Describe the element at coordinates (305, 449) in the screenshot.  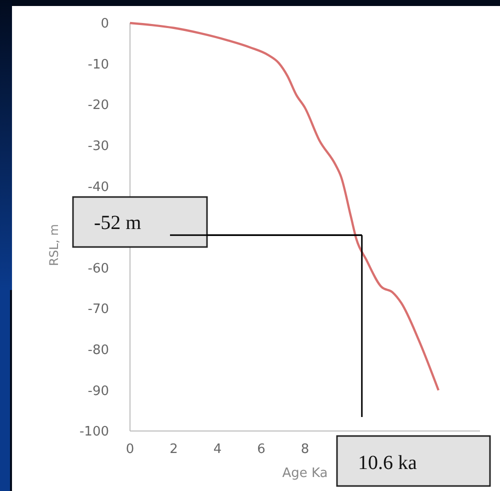
I see `x-tick-label: 8` at that location.